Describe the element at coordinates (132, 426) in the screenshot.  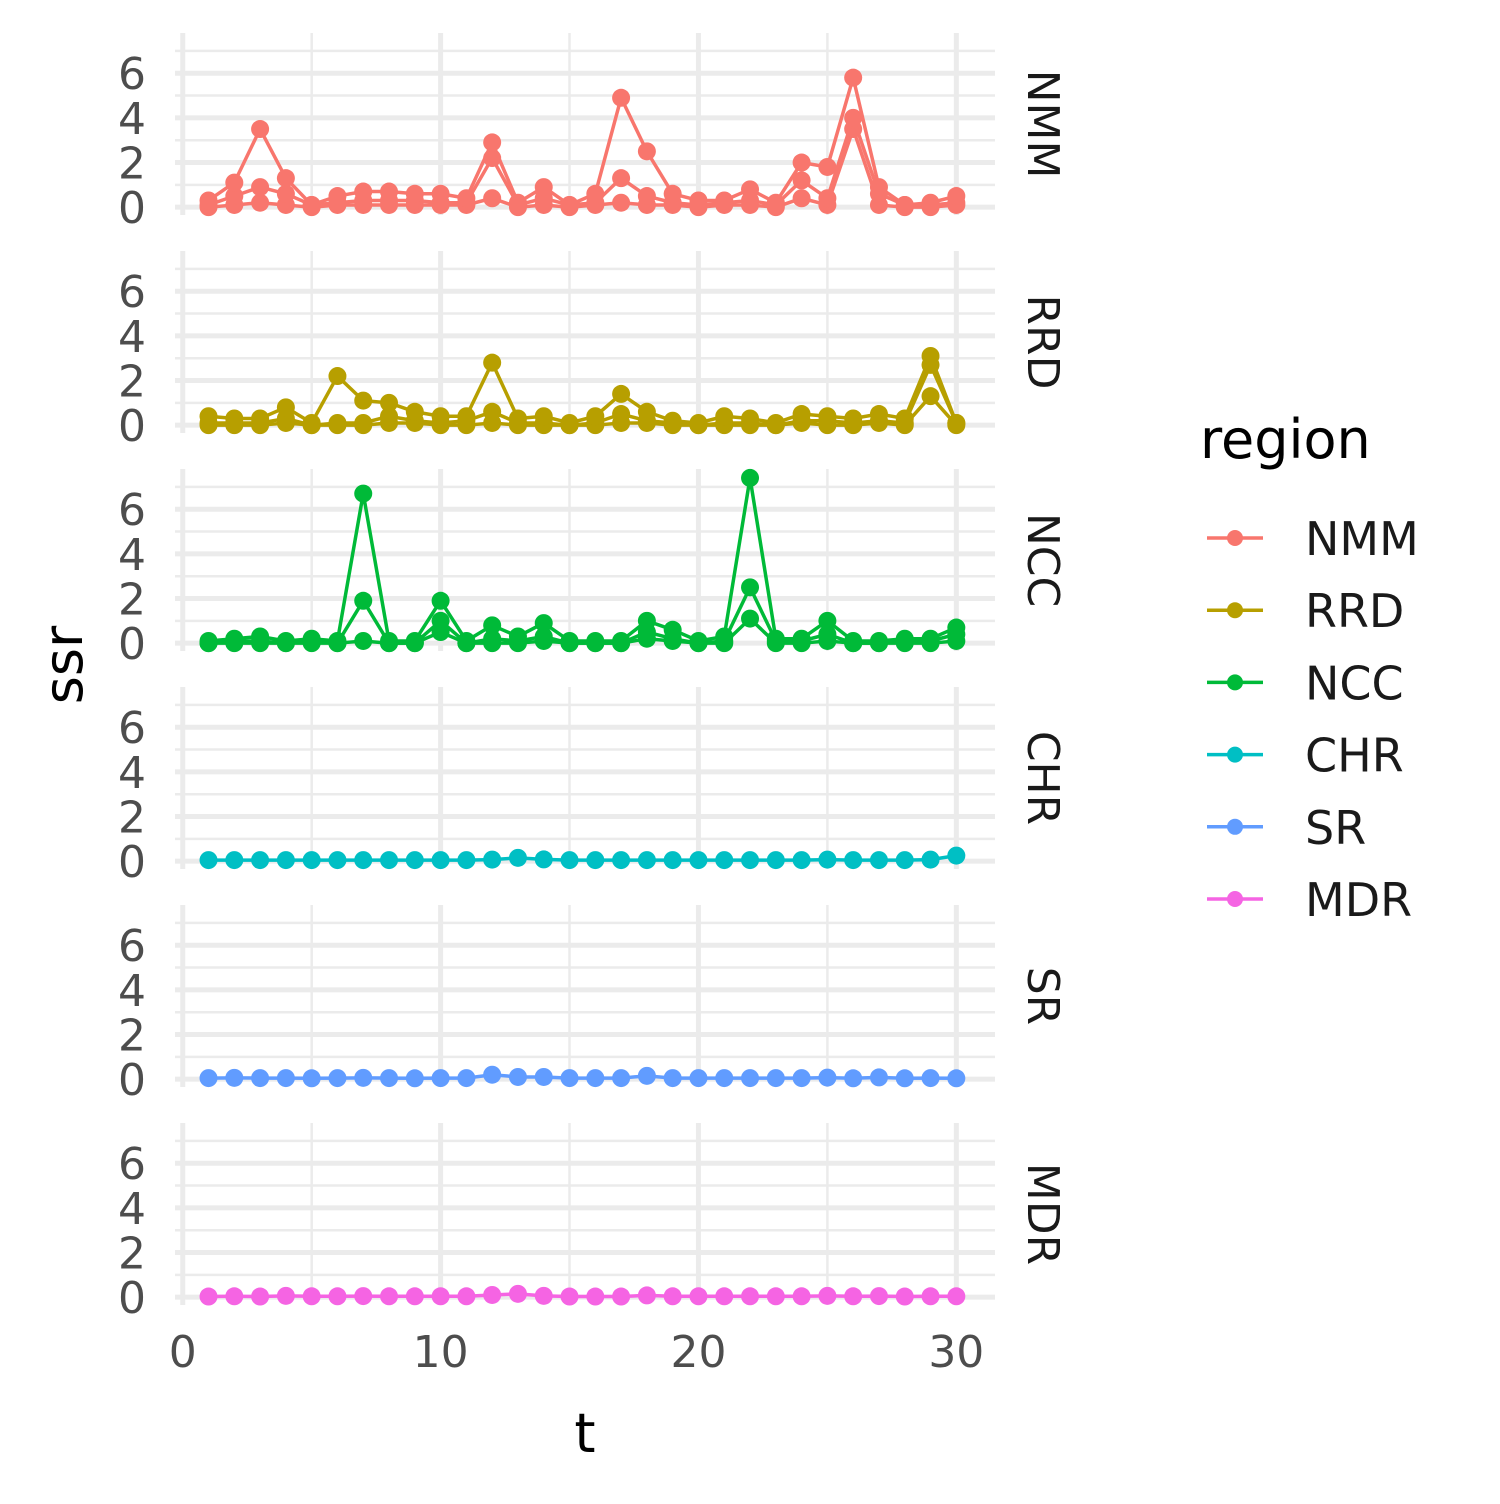
I see `y-tick-label: 0` at that location.